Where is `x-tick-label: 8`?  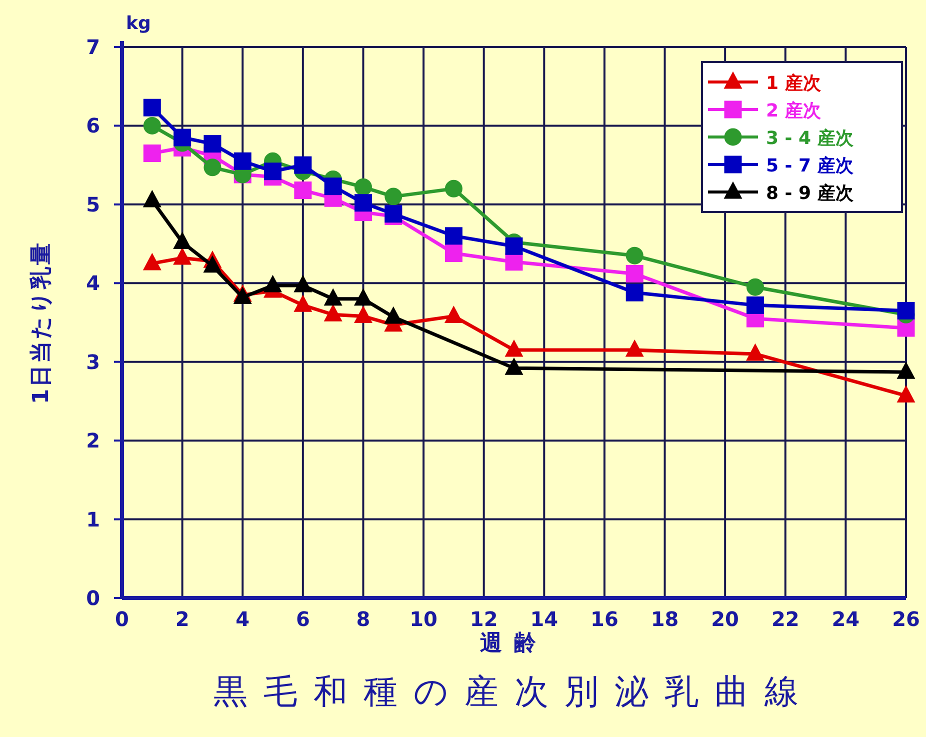
x-tick-label: 8 is located at coordinates (363, 619).